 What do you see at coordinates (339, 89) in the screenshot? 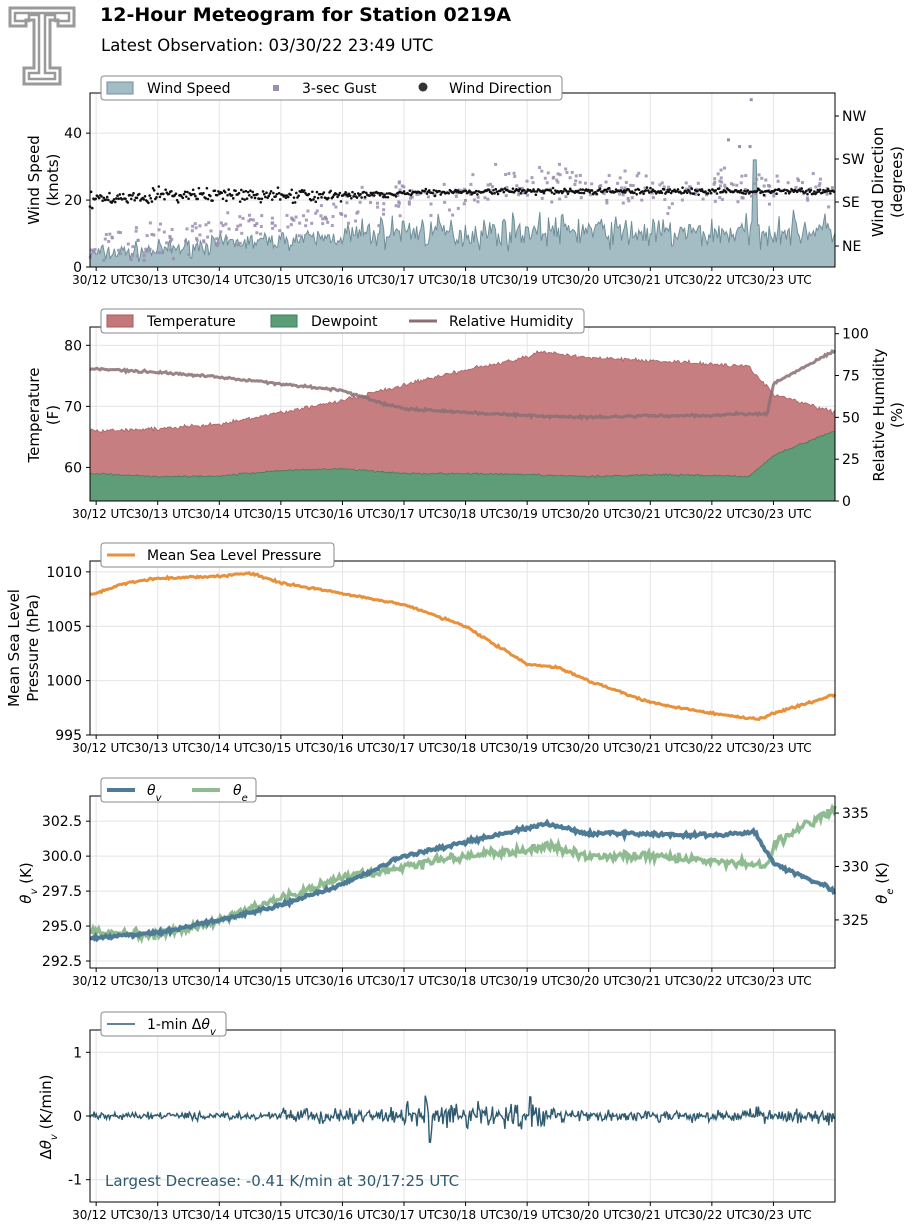
I see `legend-label-gust: 3-sec Gust` at bounding box center [339, 89].